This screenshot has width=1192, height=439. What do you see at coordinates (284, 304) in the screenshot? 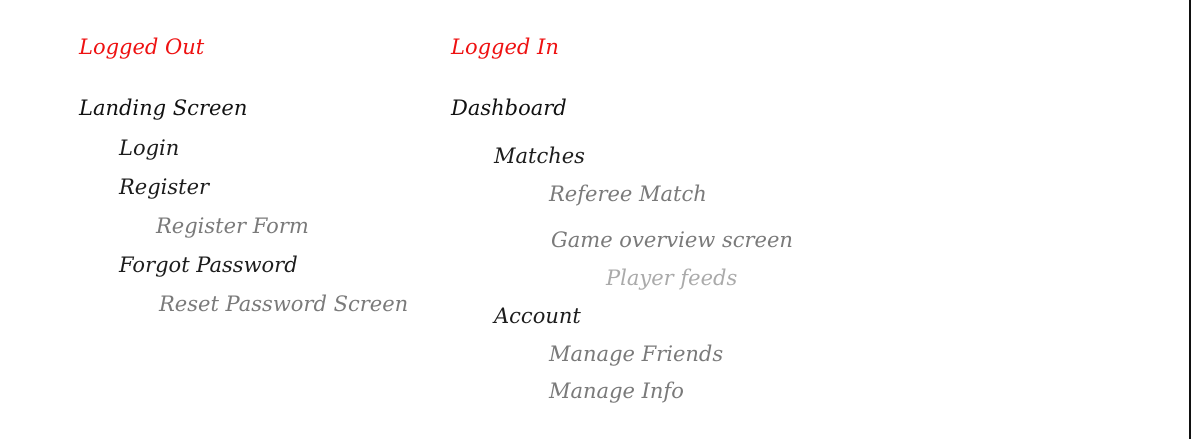
I see `reset-password-screen-node: Reset Password Screen` at bounding box center [284, 304].